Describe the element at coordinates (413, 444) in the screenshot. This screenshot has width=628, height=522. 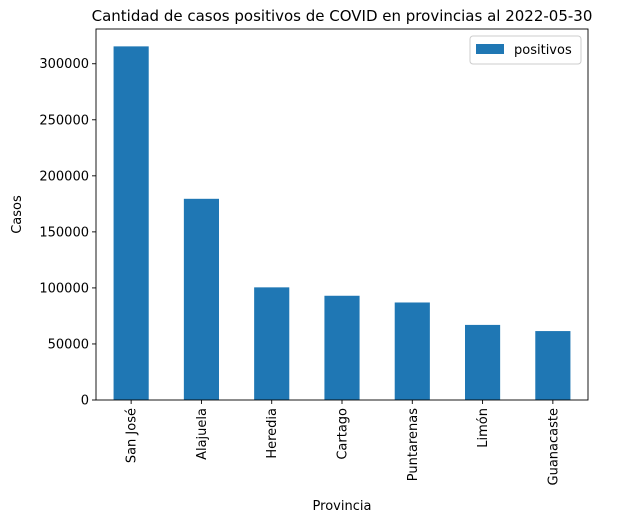
I see `x-tick-label: Puntarenas` at that location.